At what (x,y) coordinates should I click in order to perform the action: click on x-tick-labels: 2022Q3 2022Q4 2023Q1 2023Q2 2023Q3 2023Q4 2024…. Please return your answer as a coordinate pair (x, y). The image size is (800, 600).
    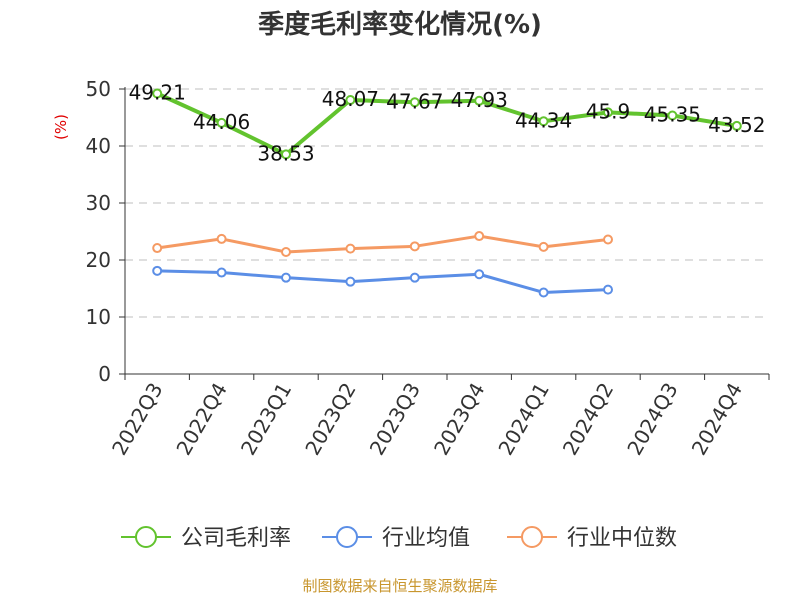
    Looking at the image, I should click on (427, 419).